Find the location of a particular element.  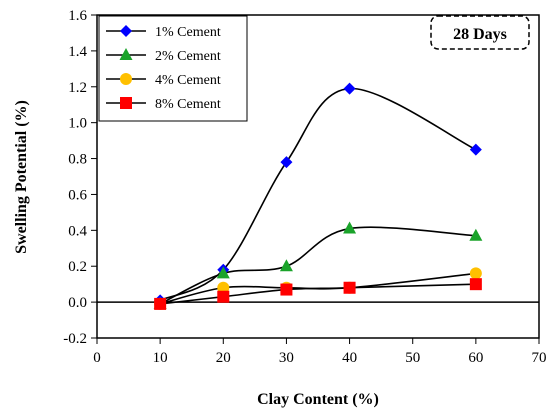

x-tick-label: 50 is located at coordinates (412, 358).